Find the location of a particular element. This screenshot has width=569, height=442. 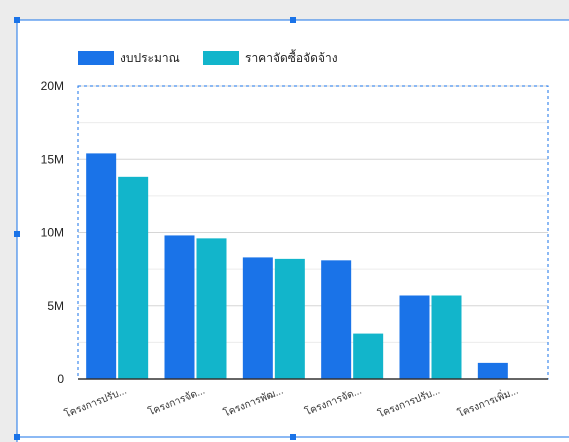

y-tick-label: 0 is located at coordinates (60, 379).